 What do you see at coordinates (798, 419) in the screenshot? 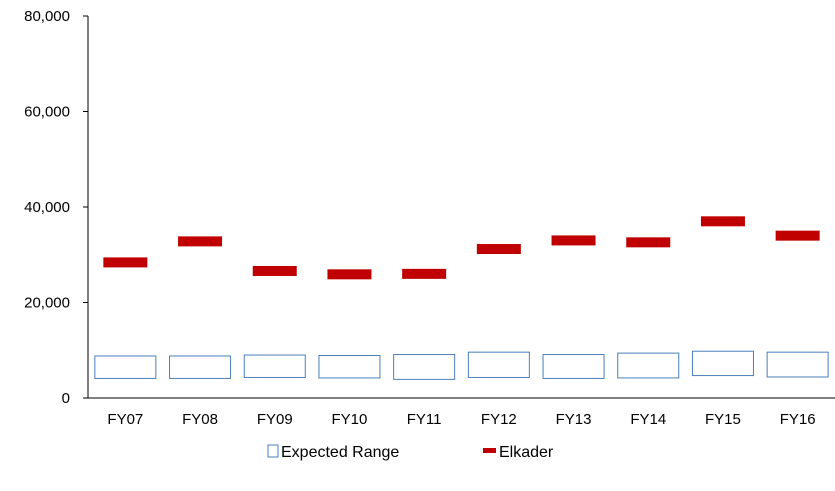
I see `x-tick-label: FY16` at bounding box center [798, 419].